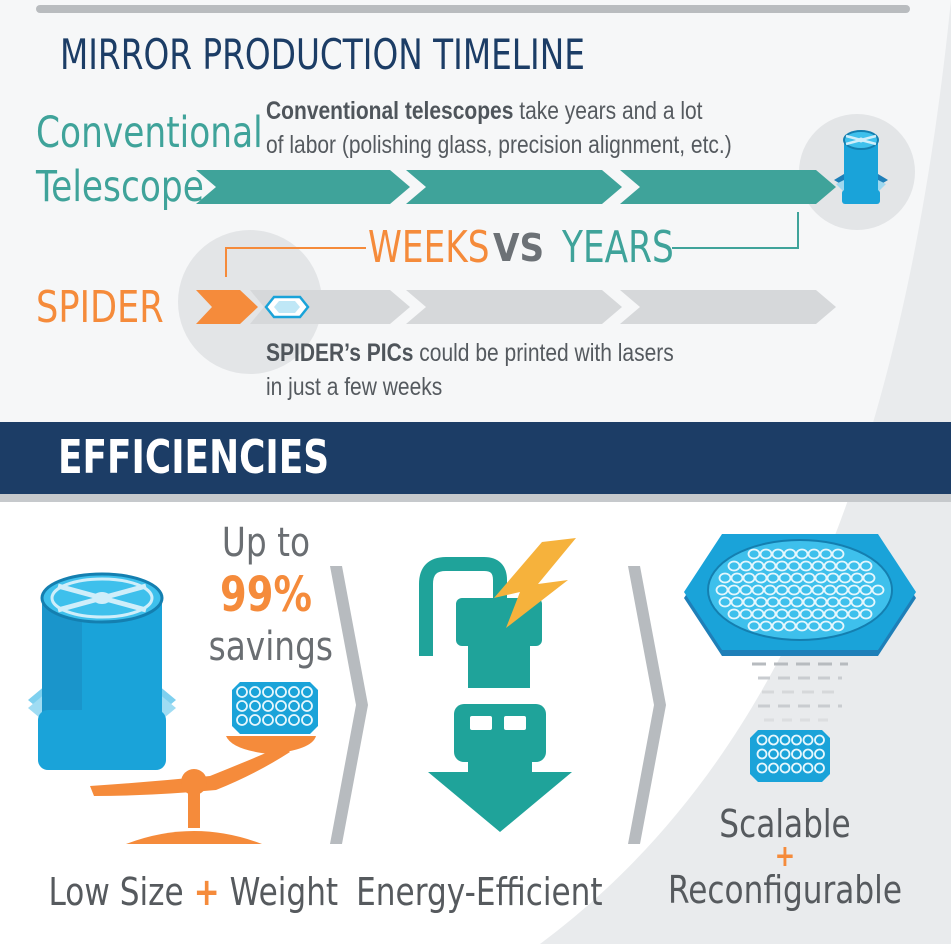 The height and width of the screenshot is (944, 951). I want to click on conventional-timeline-arrows, so click(516, 187).